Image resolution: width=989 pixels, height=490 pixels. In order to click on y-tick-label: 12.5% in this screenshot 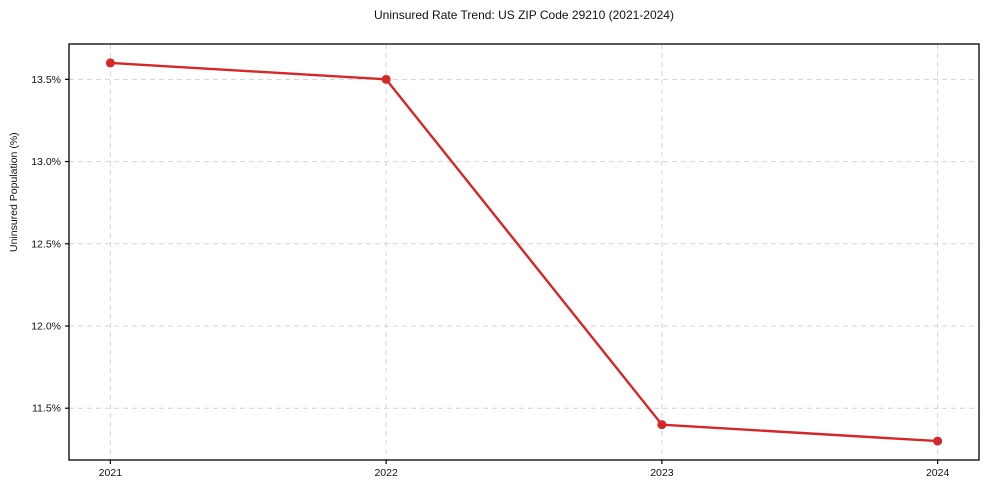, I will do `click(46, 244)`.